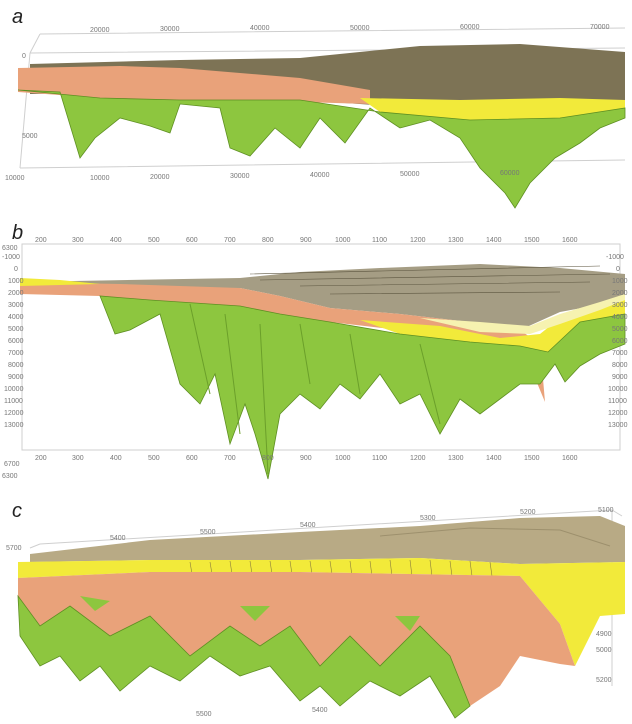 The image size is (632, 724). I want to click on axis-tick: 1100, so click(379, 240).